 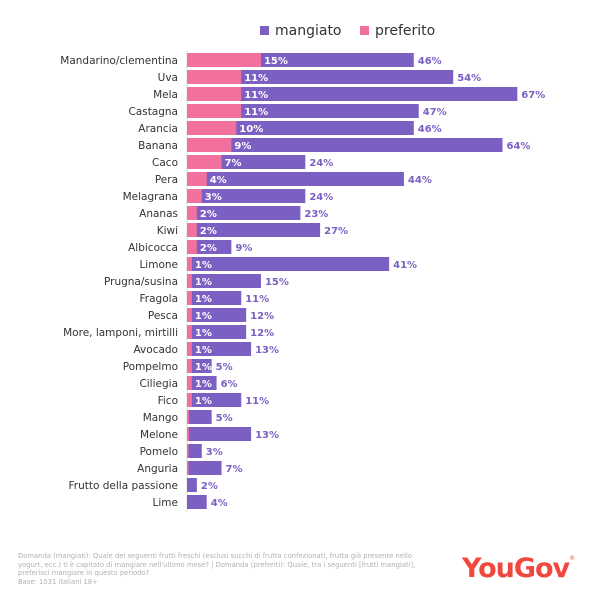 I want to click on bar-row: Mela 11% 67%, so click(x=349, y=94).